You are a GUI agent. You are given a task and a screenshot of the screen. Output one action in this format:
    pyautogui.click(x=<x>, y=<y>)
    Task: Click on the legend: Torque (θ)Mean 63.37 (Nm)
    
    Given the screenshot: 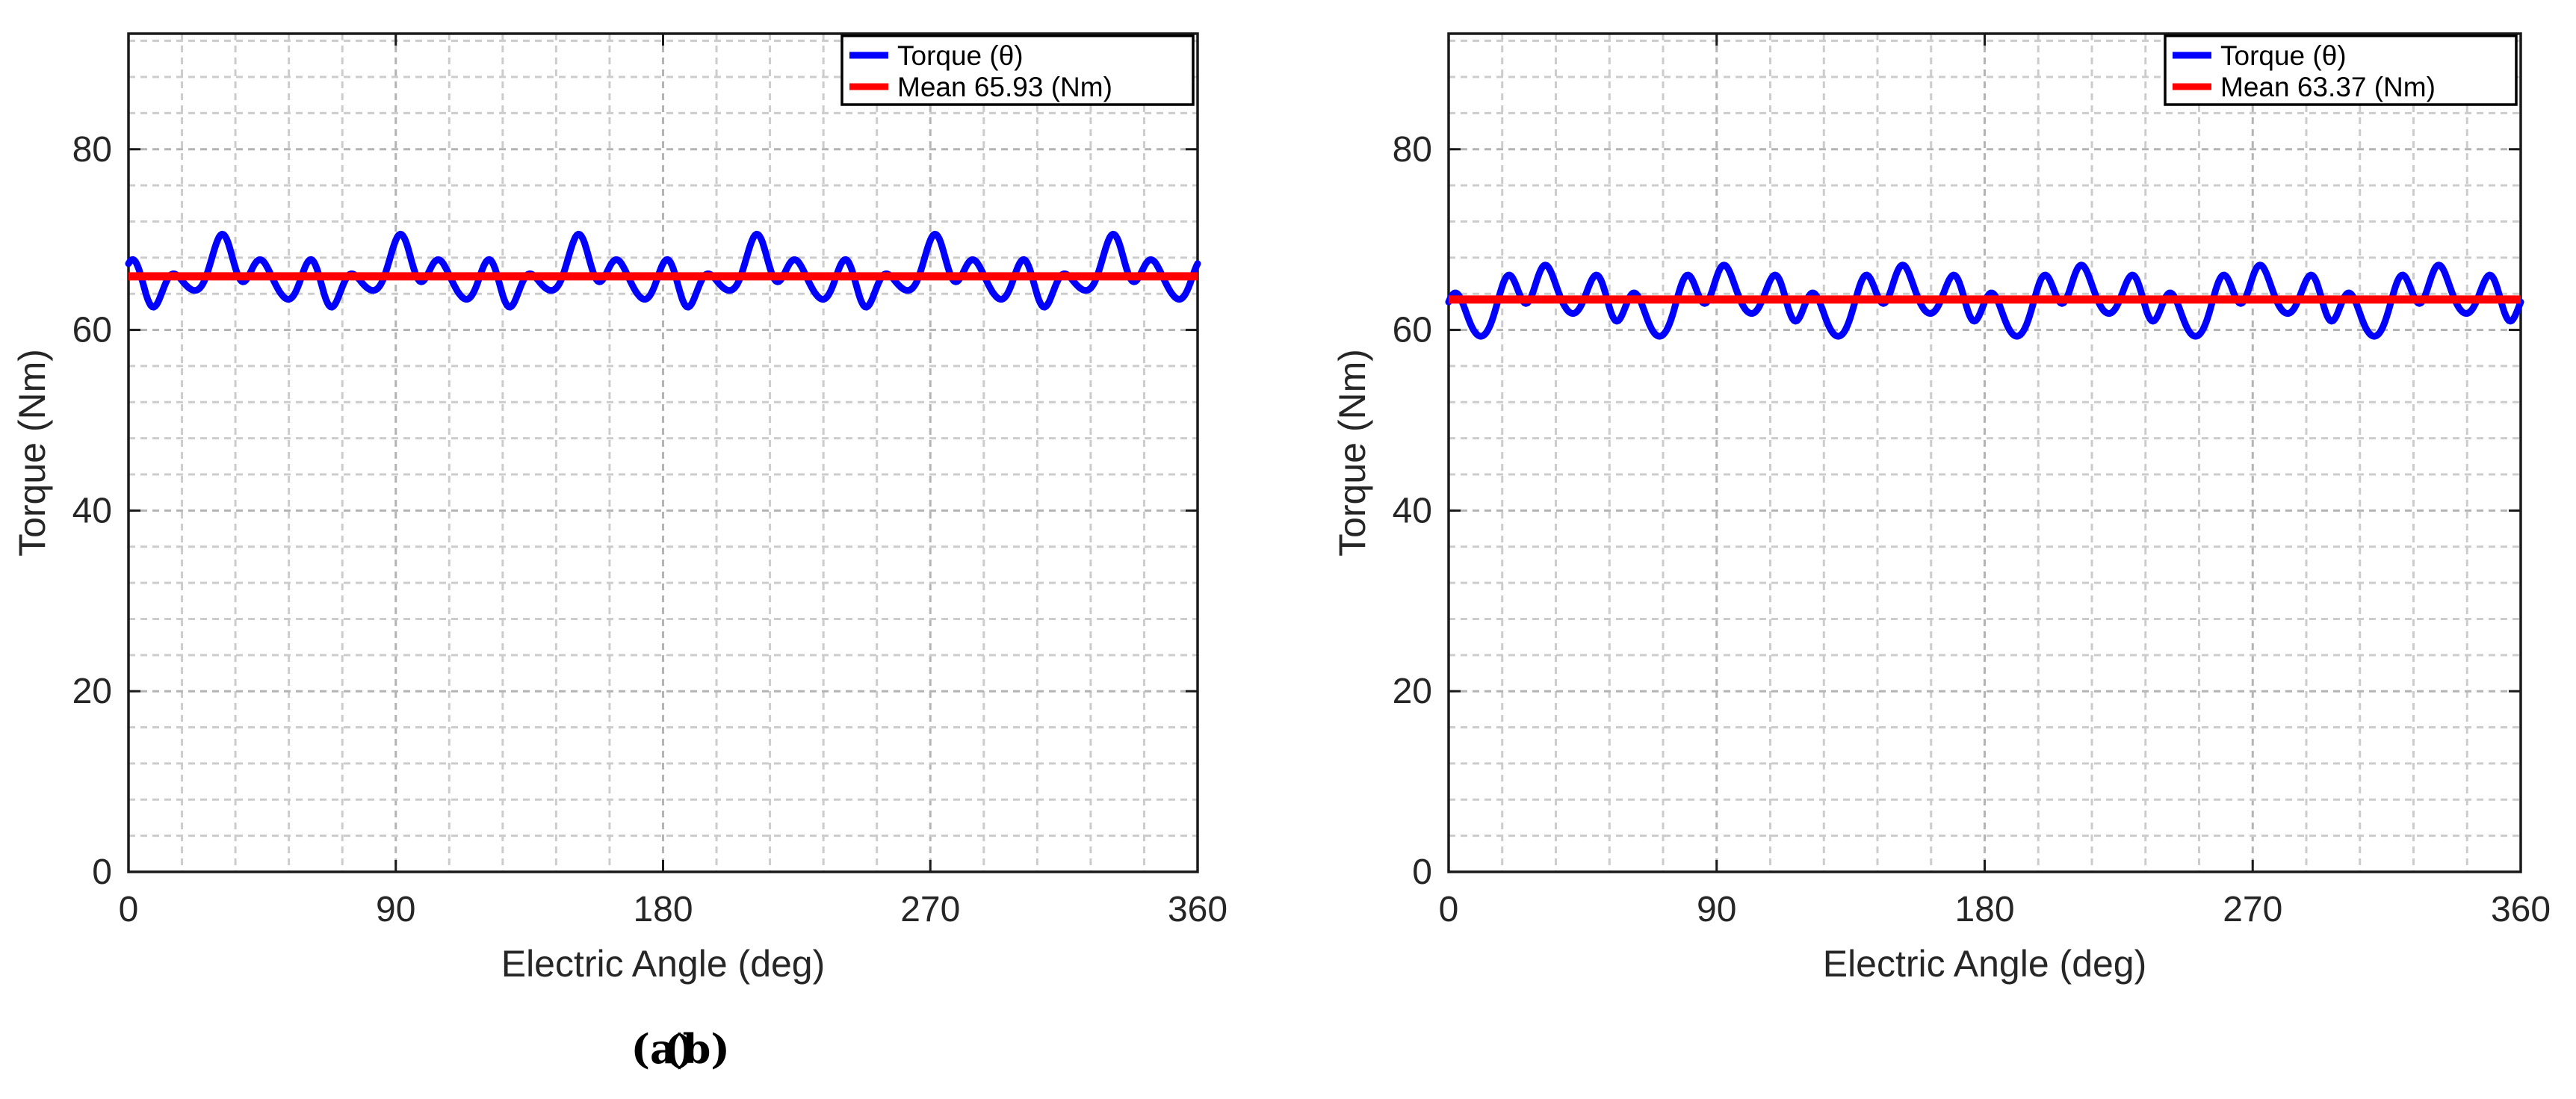 What is the action you would take?
    pyautogui.click(x=2341, y=70)
    